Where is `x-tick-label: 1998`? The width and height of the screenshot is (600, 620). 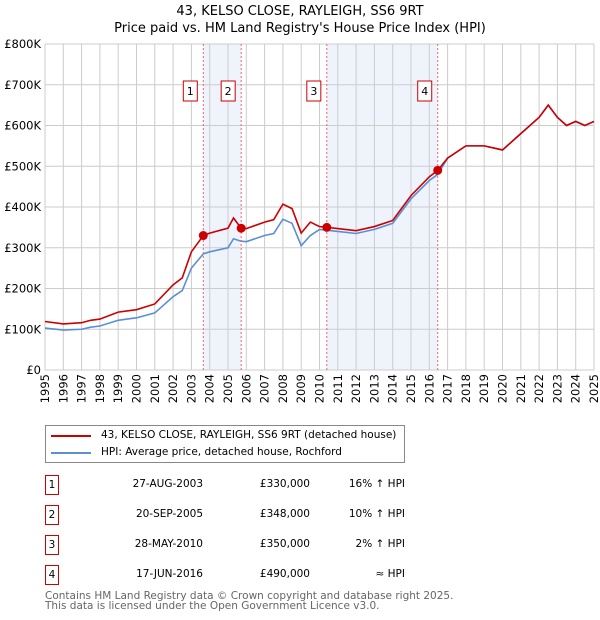 x-tick-label: 1998 is located at coordinates (100, 388).